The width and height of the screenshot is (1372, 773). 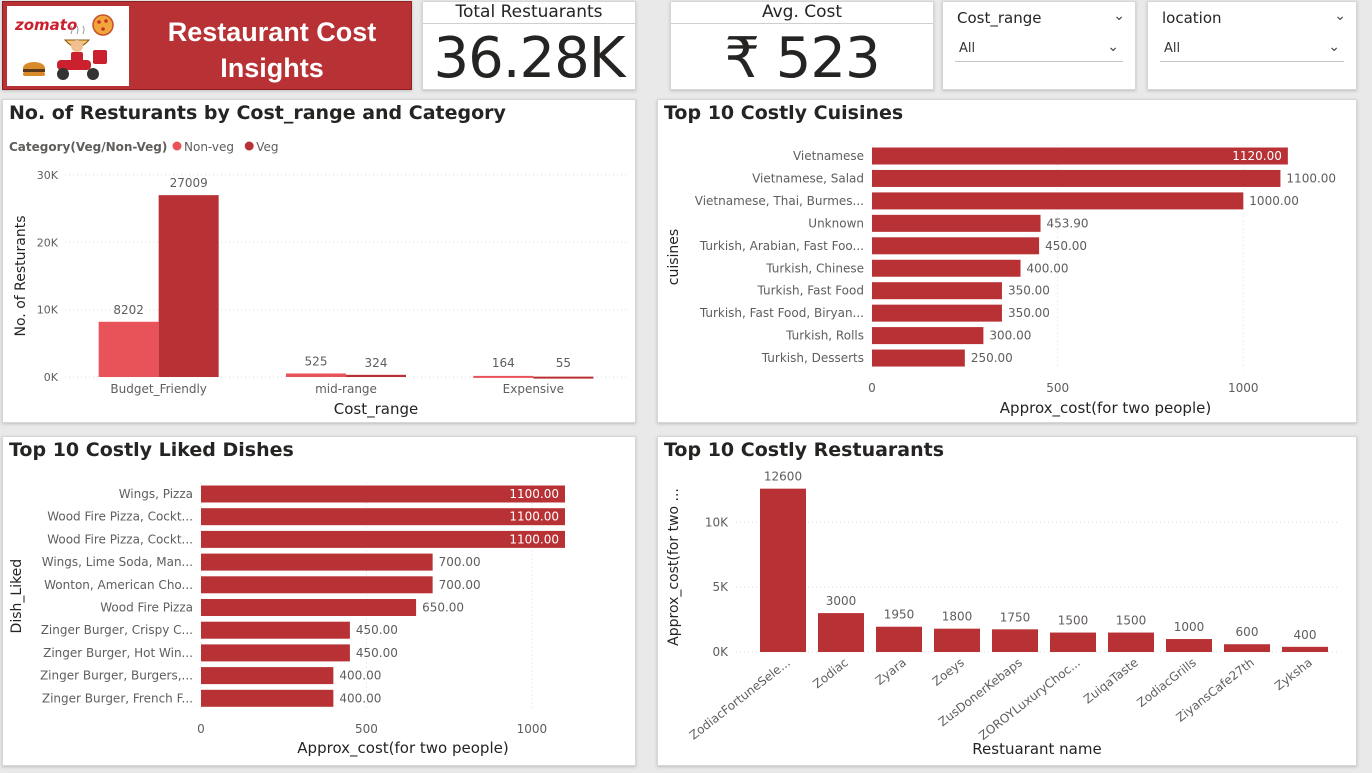 I want to click on cost-range-slicer: Cost_range ⌄ All ⌄, so click(x=1039, y=45).